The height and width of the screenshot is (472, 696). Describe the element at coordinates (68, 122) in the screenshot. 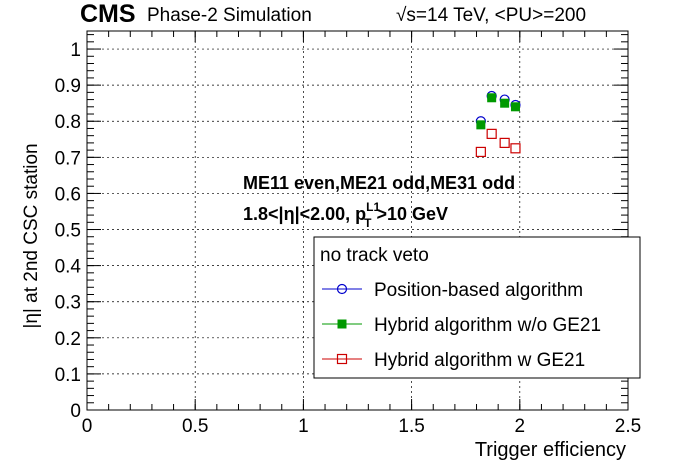

I see `y-tick-label: 0.8` at that location.